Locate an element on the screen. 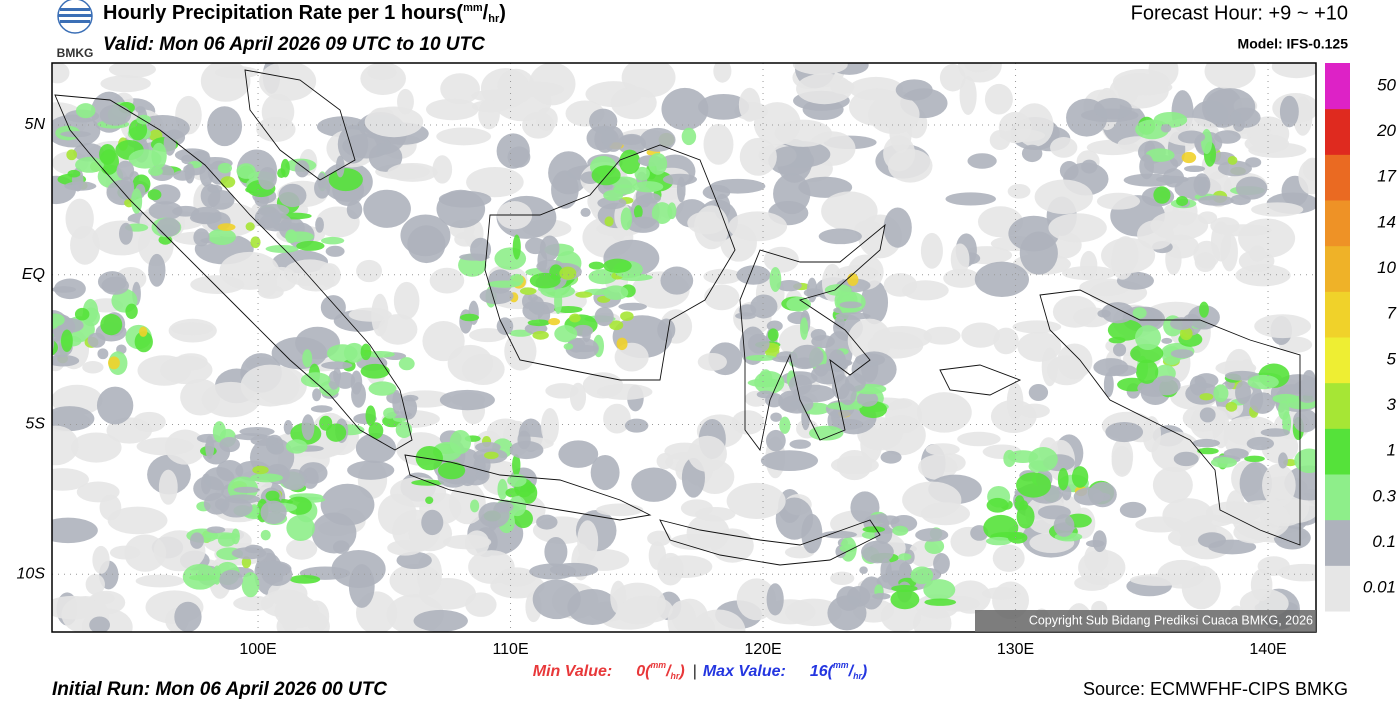  unit-close: ) is located at coordinates (863, 671).